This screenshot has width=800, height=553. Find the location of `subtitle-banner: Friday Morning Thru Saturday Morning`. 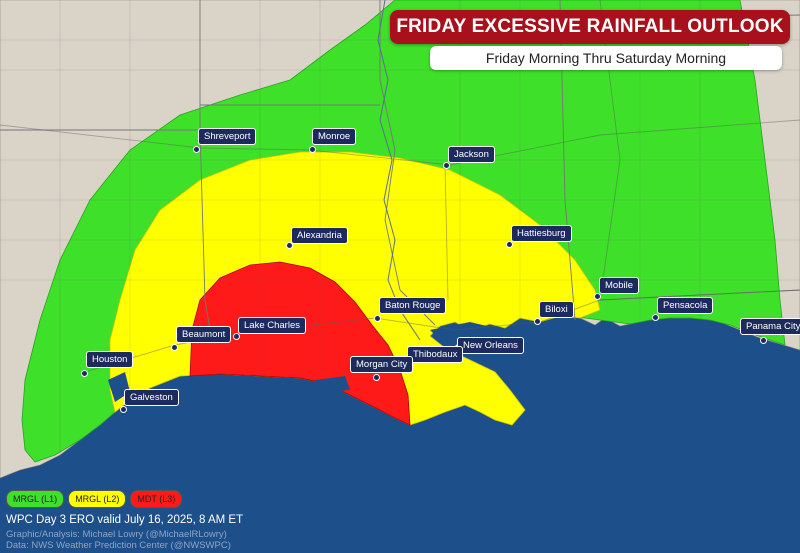

subtitle-banner: Friday Morning Thru Saturday Morning is located at coordinates (606, 58).